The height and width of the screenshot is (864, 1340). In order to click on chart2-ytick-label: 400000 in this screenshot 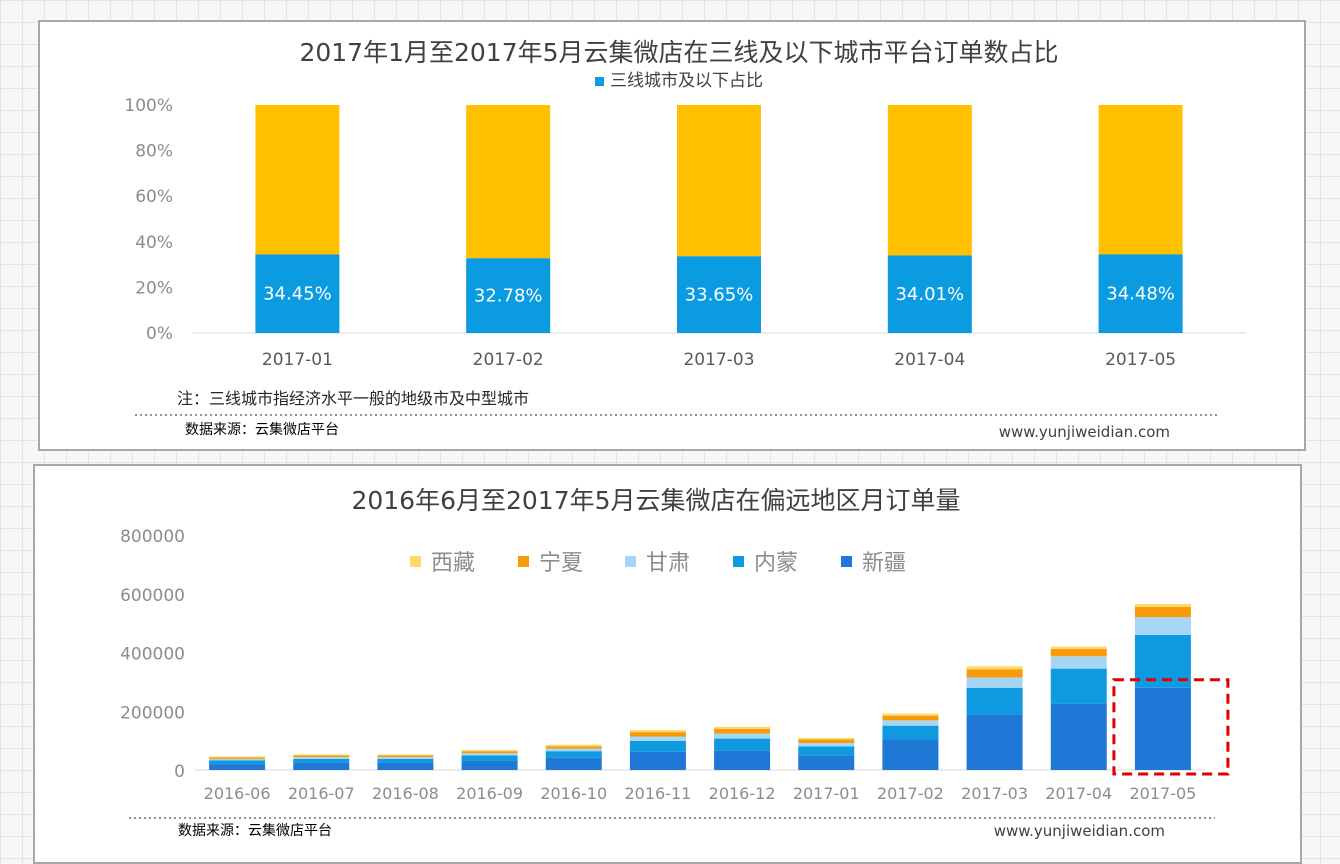, I will do `click(152, 655)`.